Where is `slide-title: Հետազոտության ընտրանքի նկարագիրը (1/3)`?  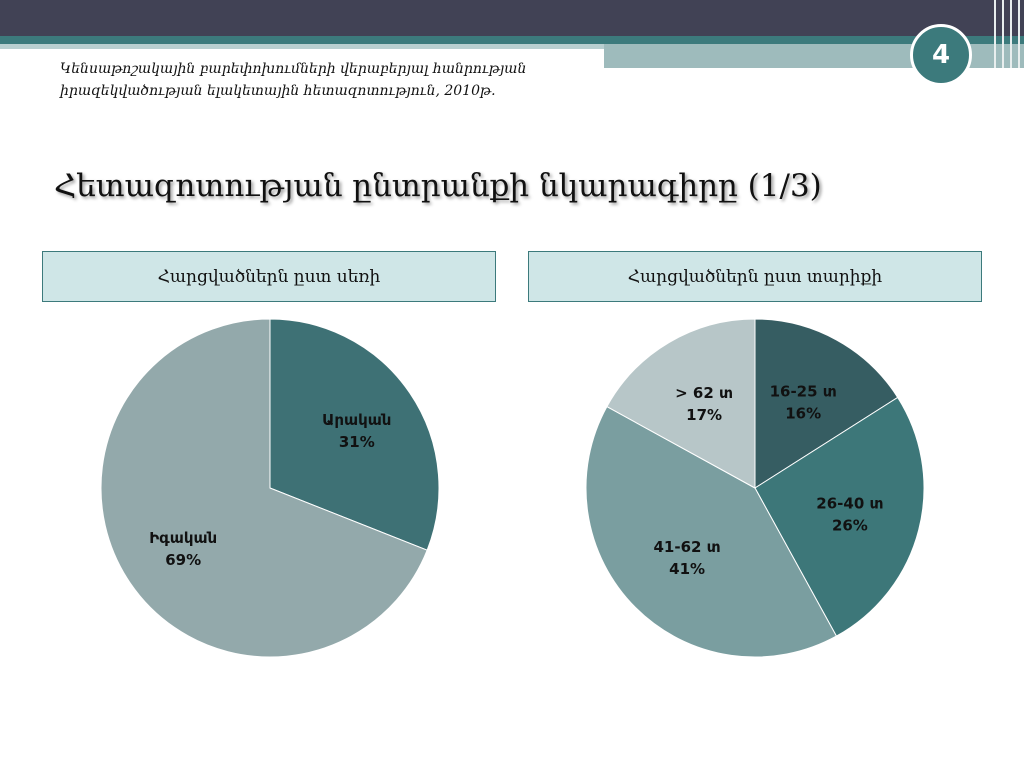
slide-title: Հետազոտության ընտրանքի նկարագիրը (1/3) is located at coordinates (438, 186).